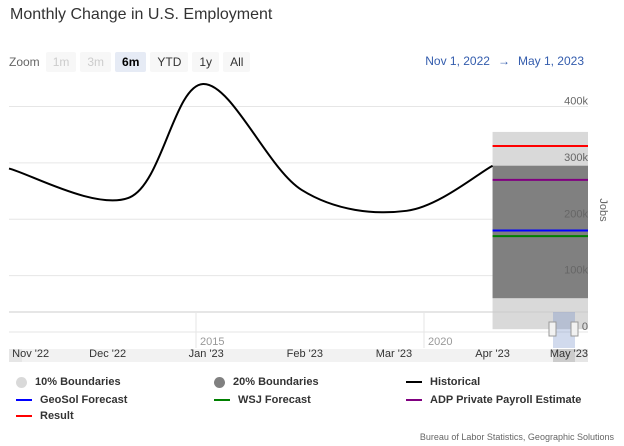  I want to click on date-range-display: Nov 1, 2022 → May 1, 2023, so click(504, 61).